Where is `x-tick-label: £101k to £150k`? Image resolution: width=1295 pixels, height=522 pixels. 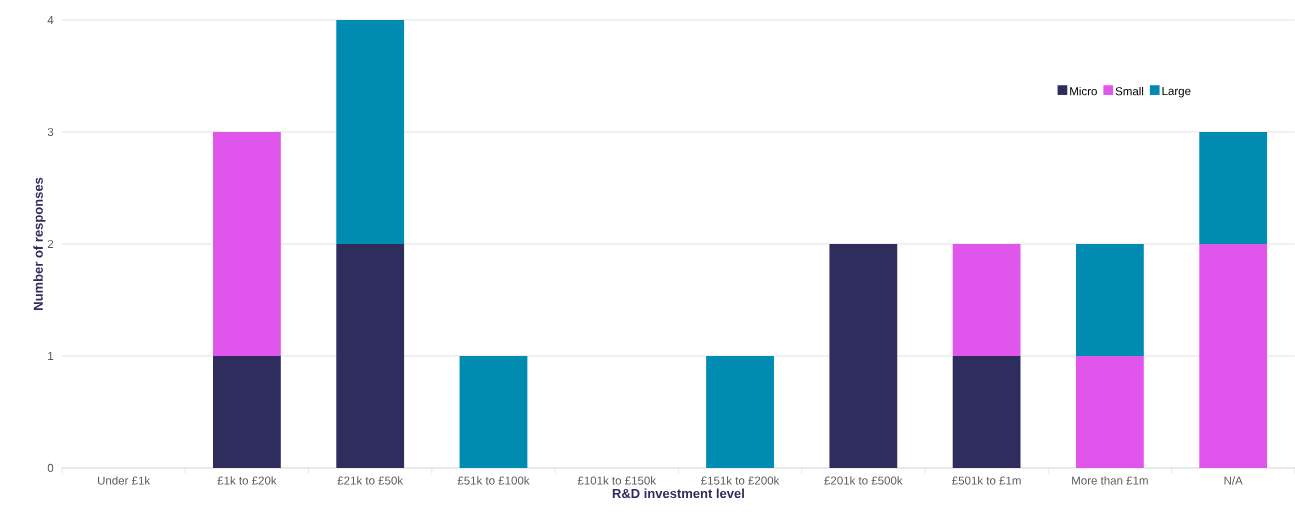
x-tick-label: £101k to £150k is located at coordinates (617, 480).